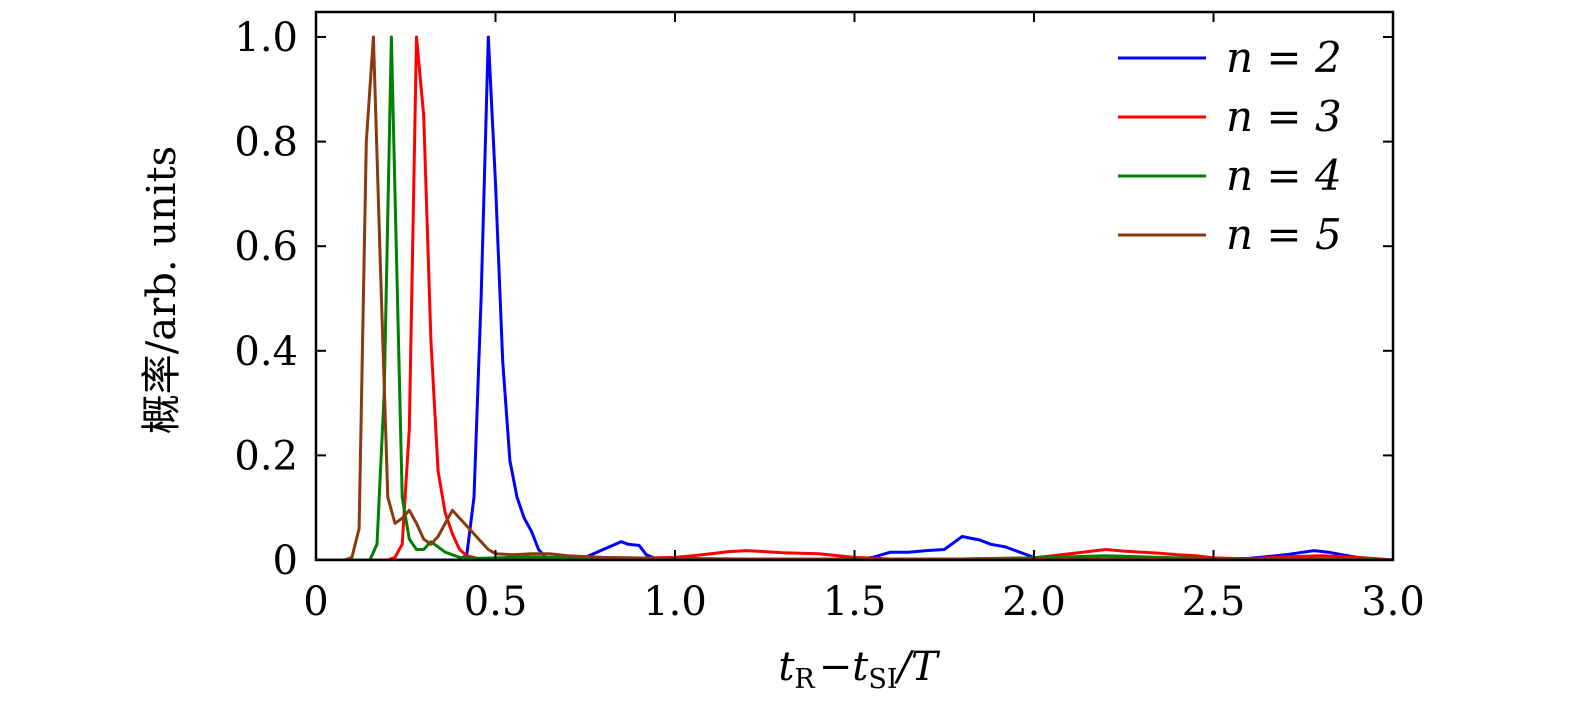  I want to click on y-tick-label: 0.6, so click(266, 247).